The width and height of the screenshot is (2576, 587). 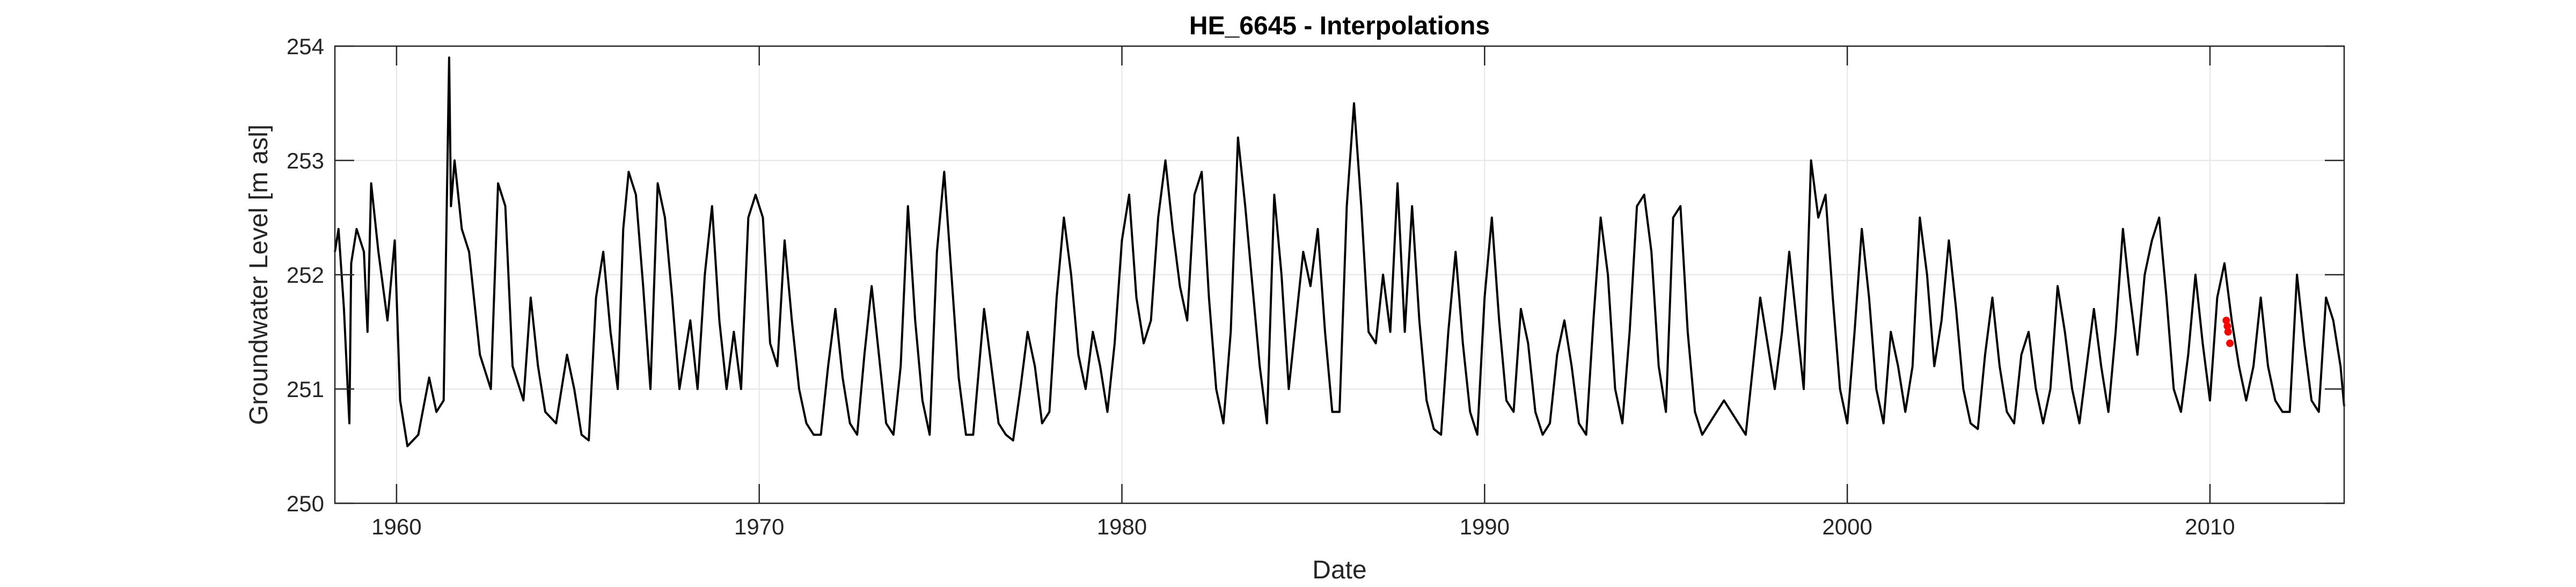 I want to click on x-tick-label: 1990, so click(x=1485, y=526).